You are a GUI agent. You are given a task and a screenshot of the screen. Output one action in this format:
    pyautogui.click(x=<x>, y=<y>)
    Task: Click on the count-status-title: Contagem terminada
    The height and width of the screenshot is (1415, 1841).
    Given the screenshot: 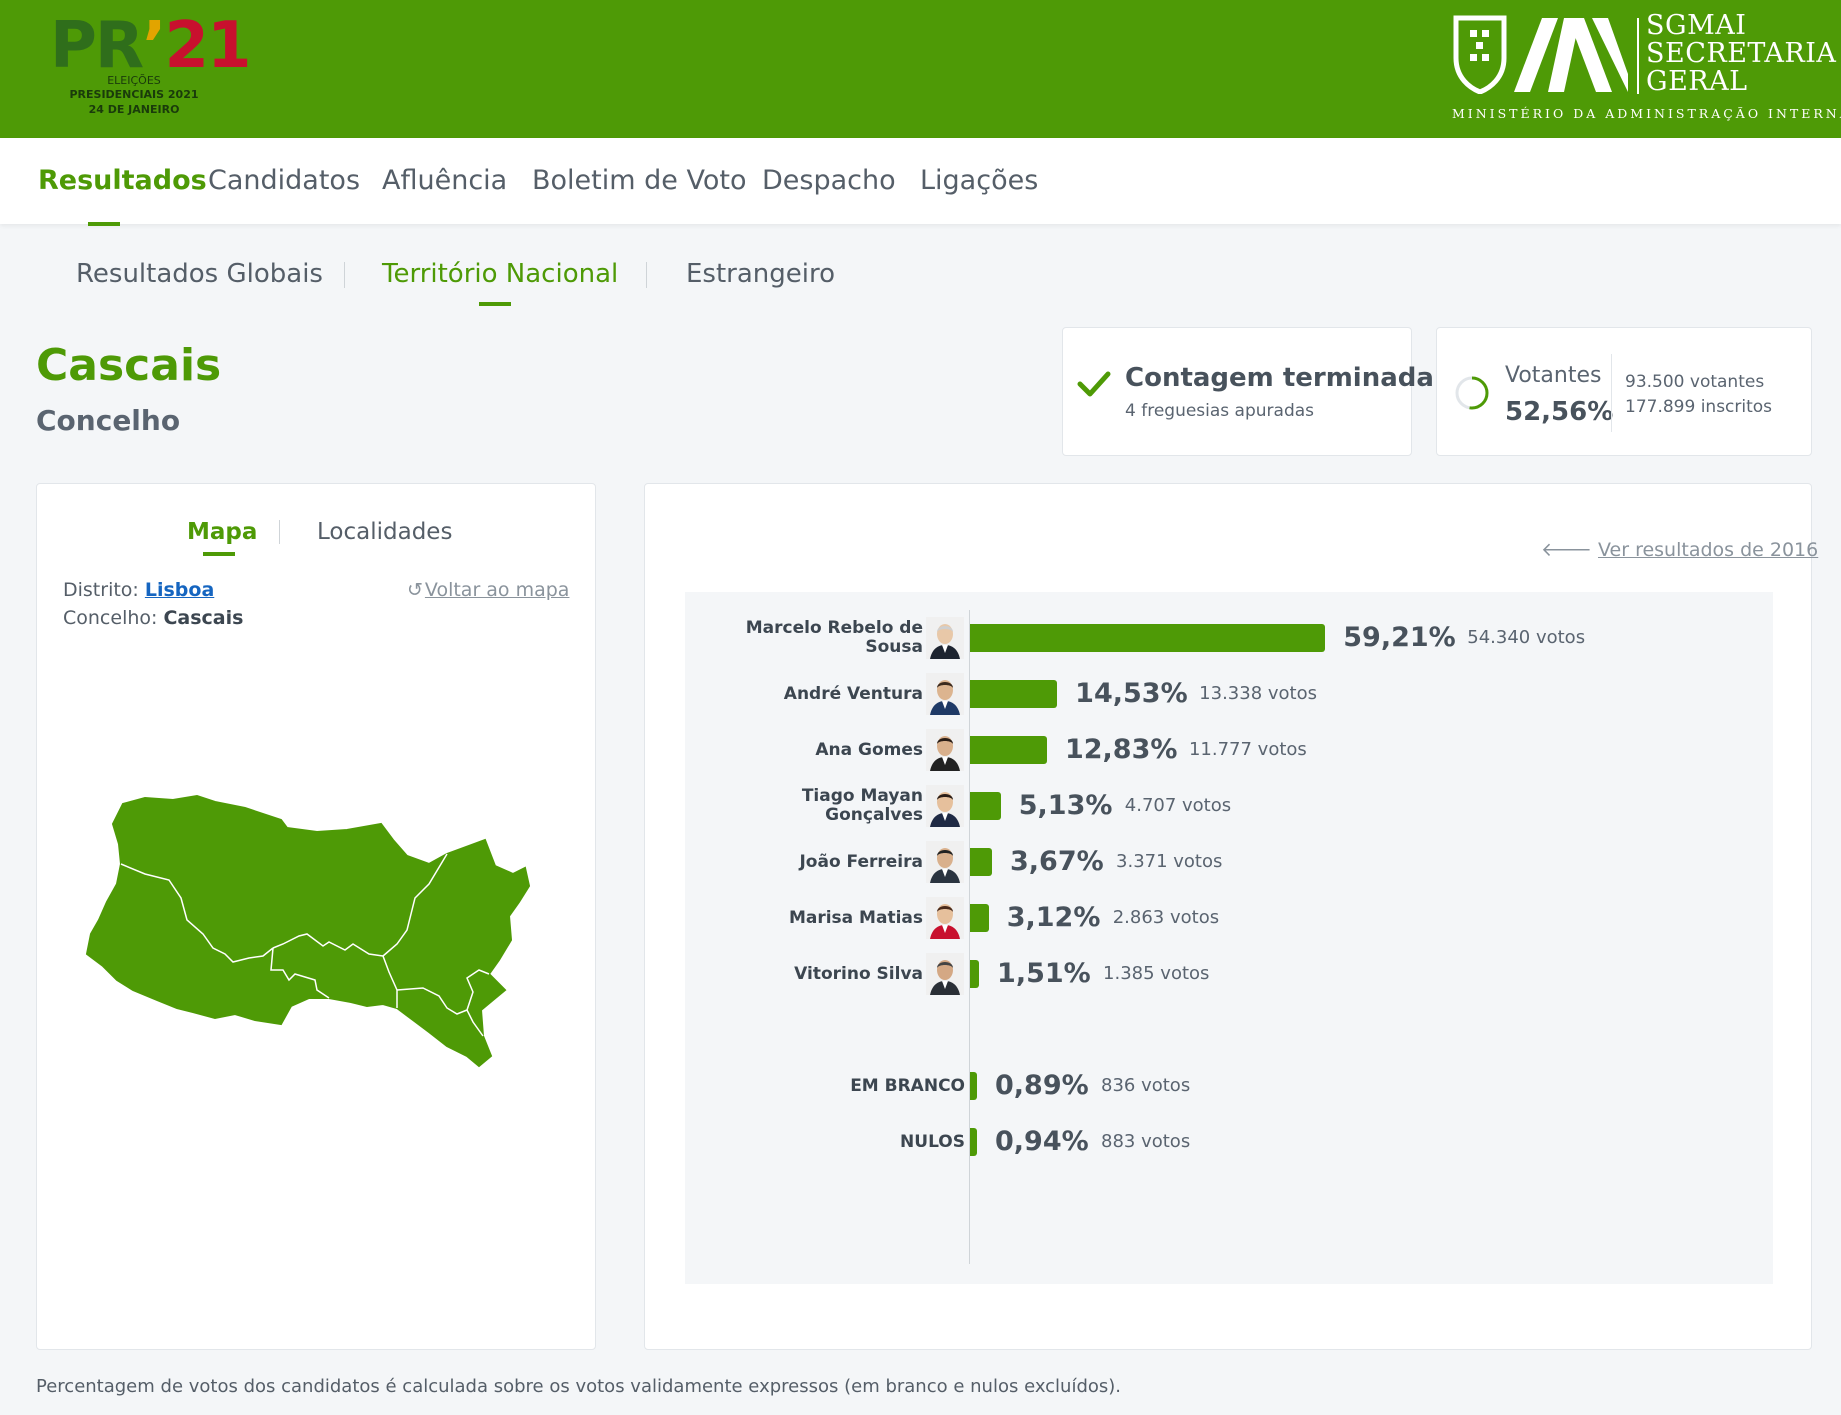 What is the action you would take?
    pyautogui.click(x=1279, y=378)
    